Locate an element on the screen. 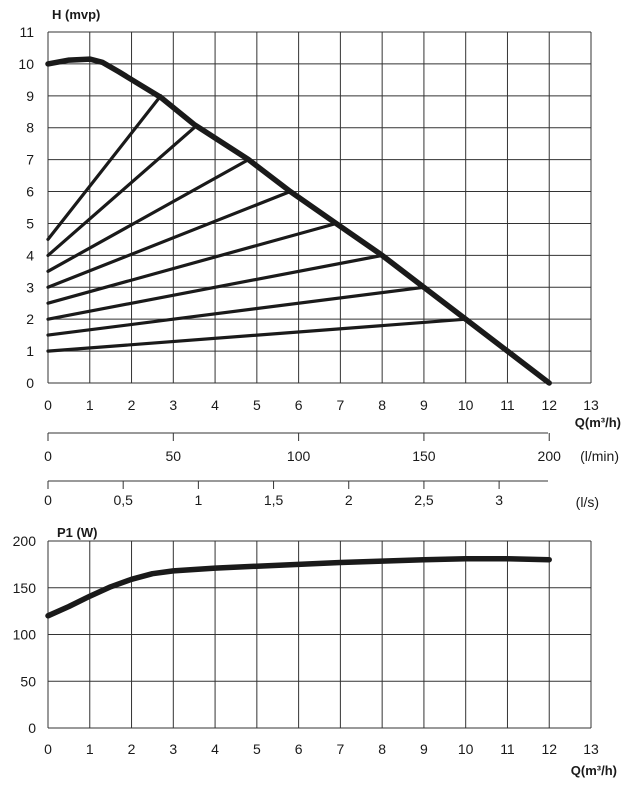 Image resolution: width=629 pixels, height=790 pixels. p-chart-x-tick-label: 1 is located at coordinates (90, 749).